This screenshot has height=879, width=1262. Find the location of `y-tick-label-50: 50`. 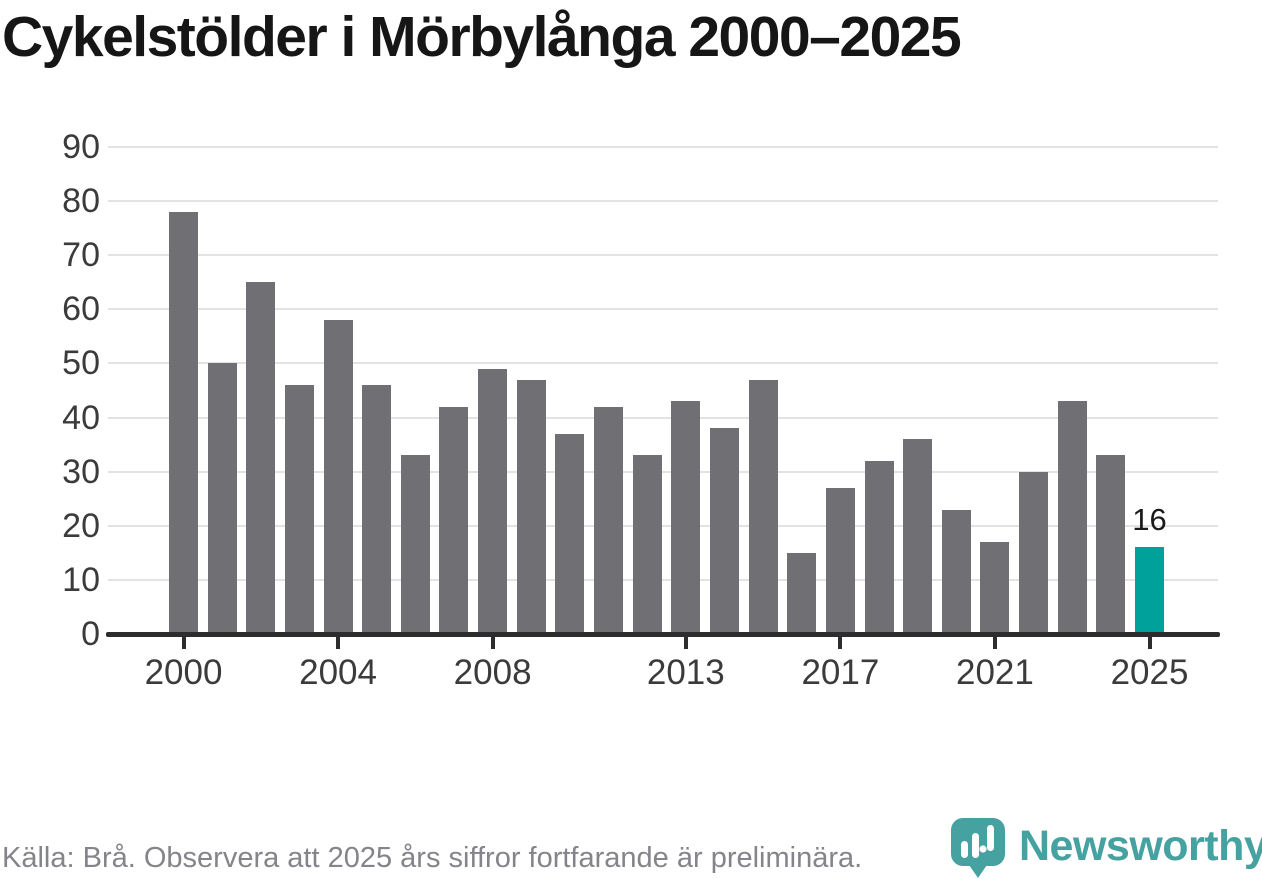

y-tick-label-50: 50 is located at coordinates (81, 363).